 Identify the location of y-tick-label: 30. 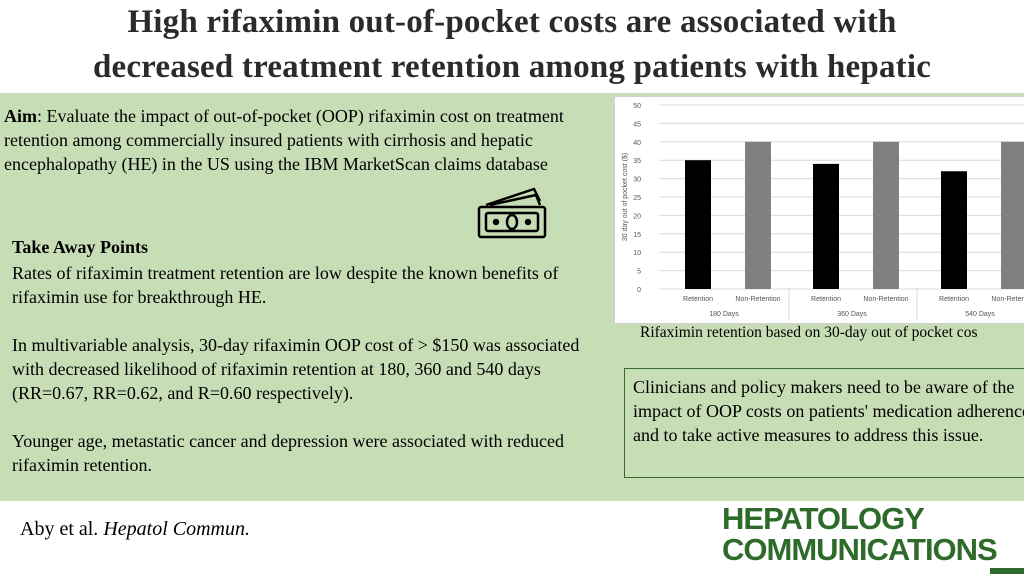
(637, 180).